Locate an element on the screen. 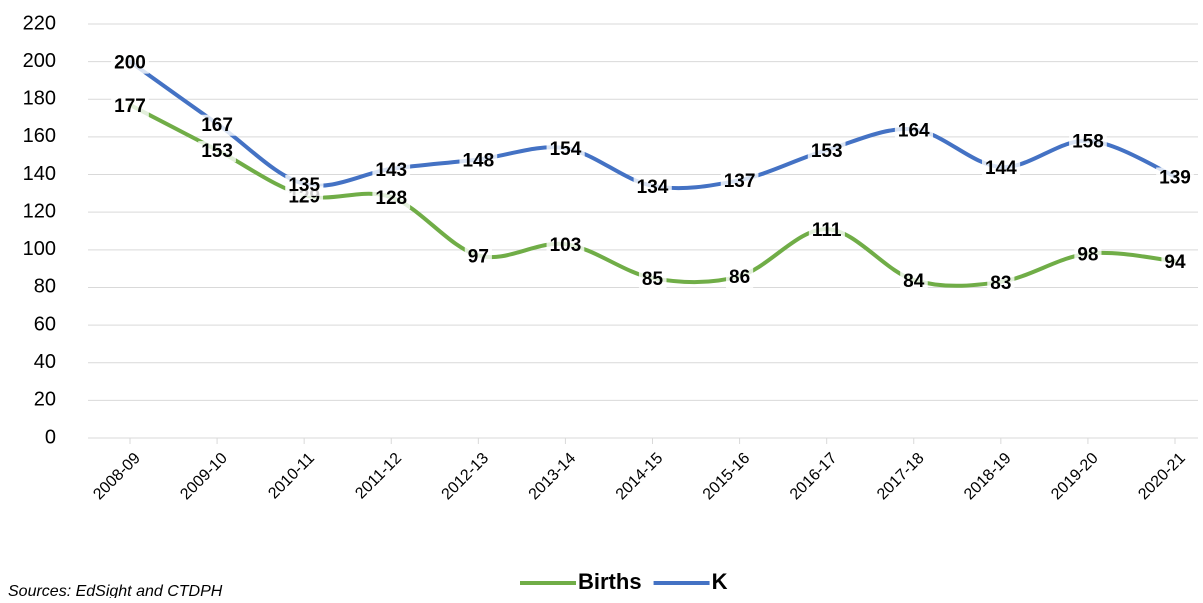  data-label-group: 111 is located at coordinates (826, 231).